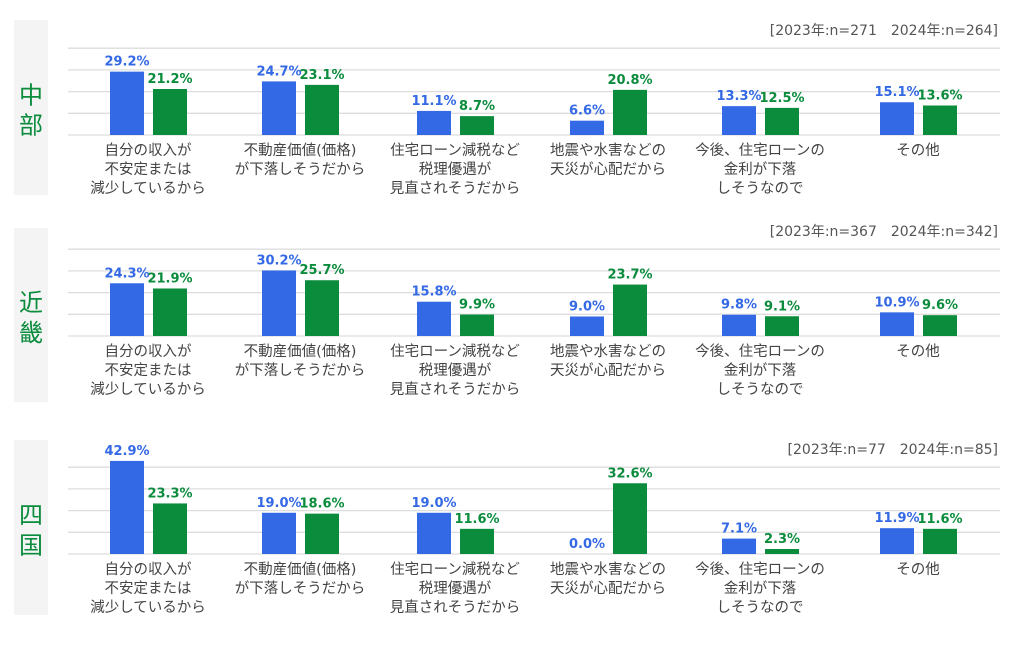  Describe the element at coordinates (31, 516) in the screenshot. I see `region-label: 四` at that location.